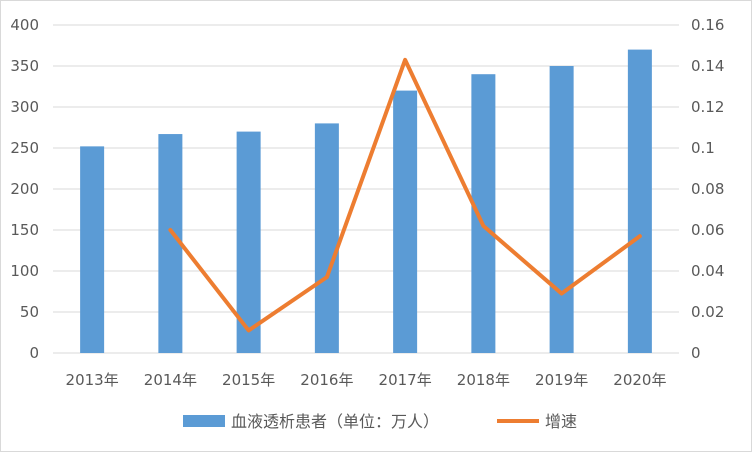  What do you see at coordinates (24, 107) in the screenshot?
I see `left-tick-label: 300` at bounding box center [24, 107].